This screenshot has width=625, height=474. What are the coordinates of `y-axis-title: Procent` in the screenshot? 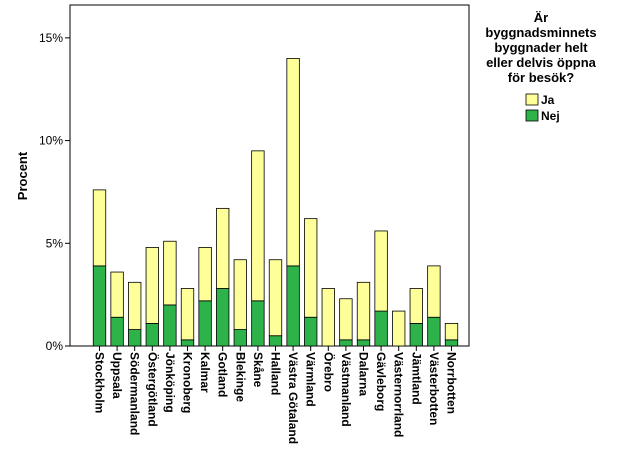 It's located at (22, 175).